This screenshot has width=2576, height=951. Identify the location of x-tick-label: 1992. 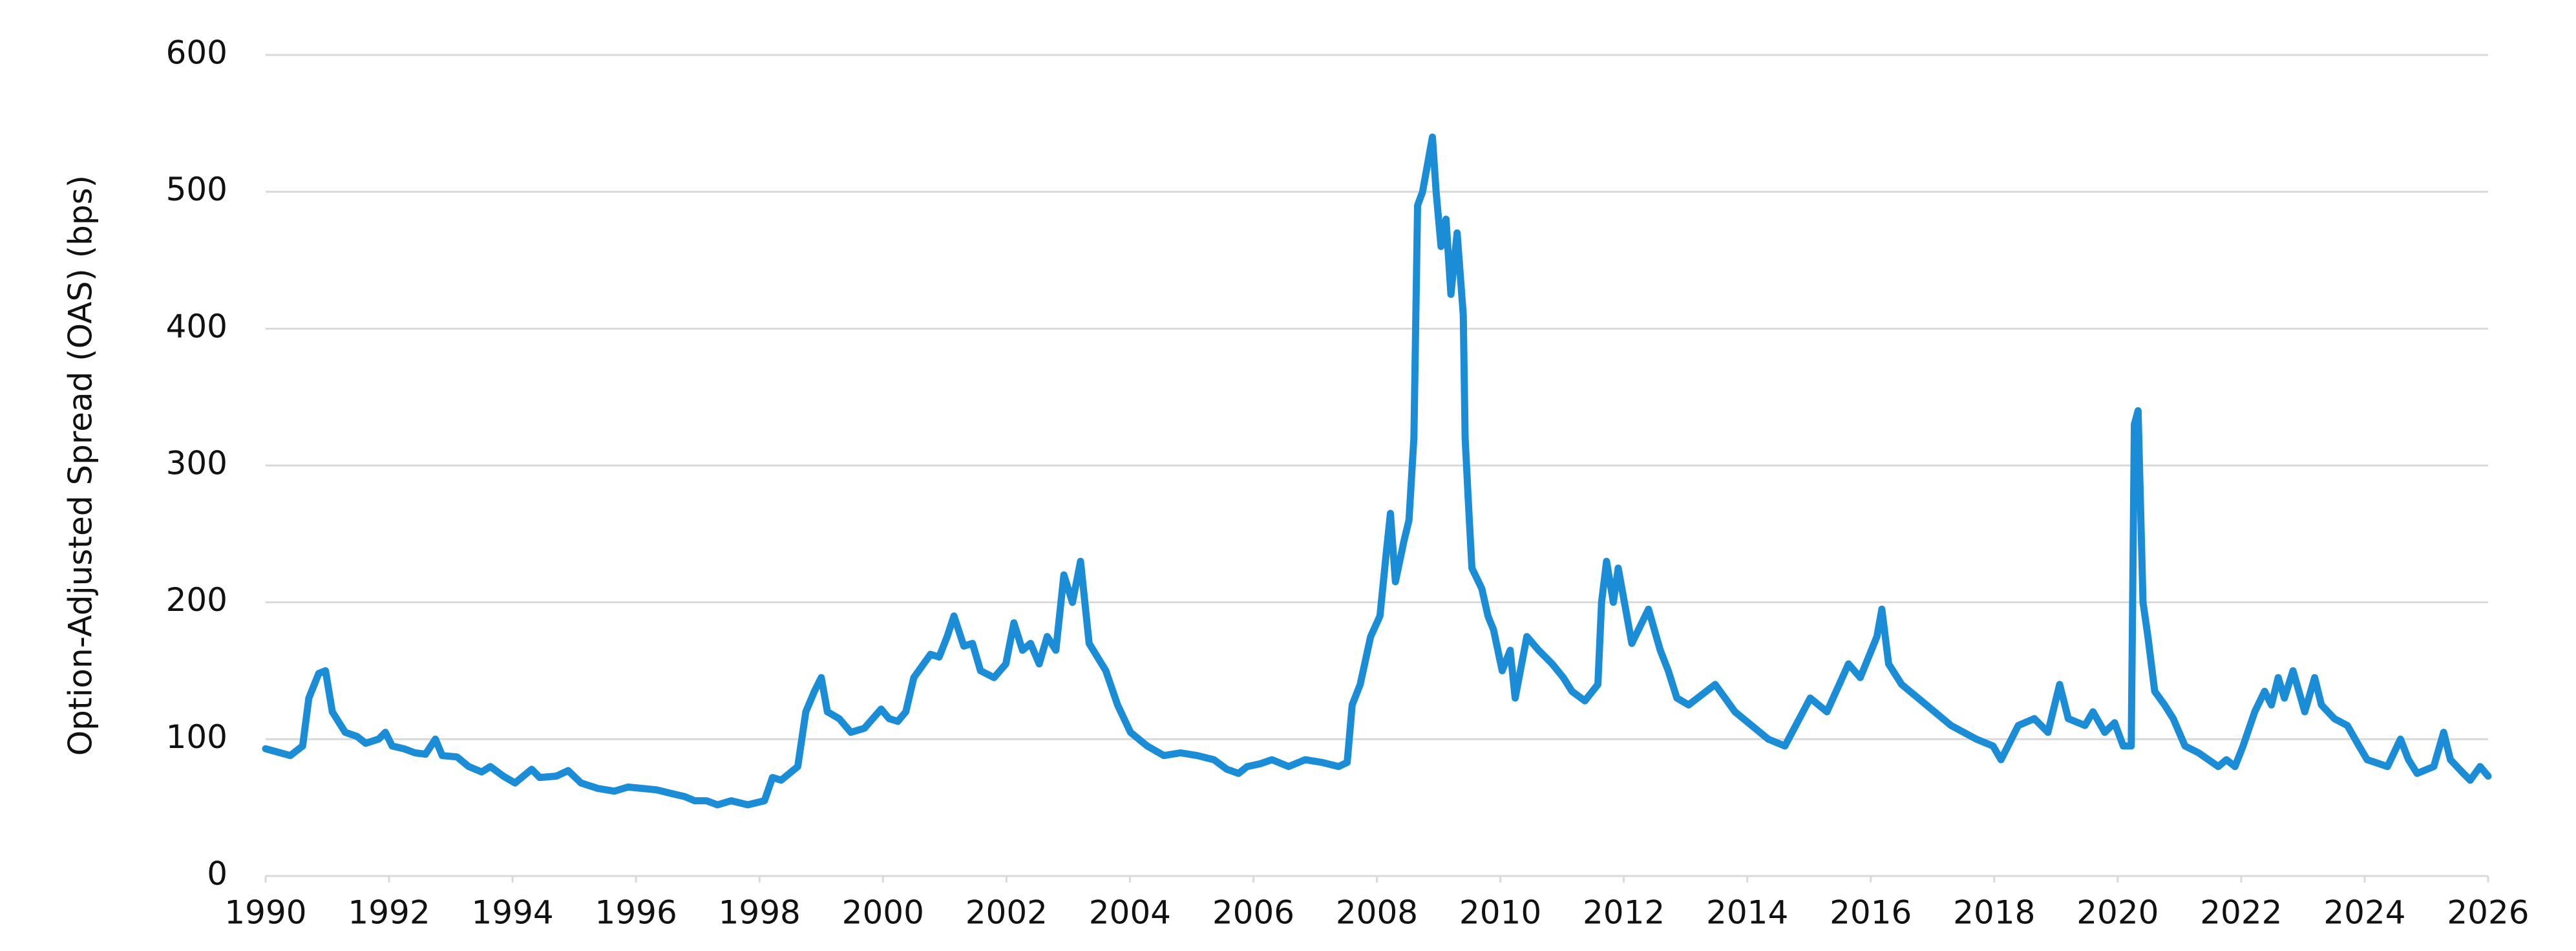
(389, 913).